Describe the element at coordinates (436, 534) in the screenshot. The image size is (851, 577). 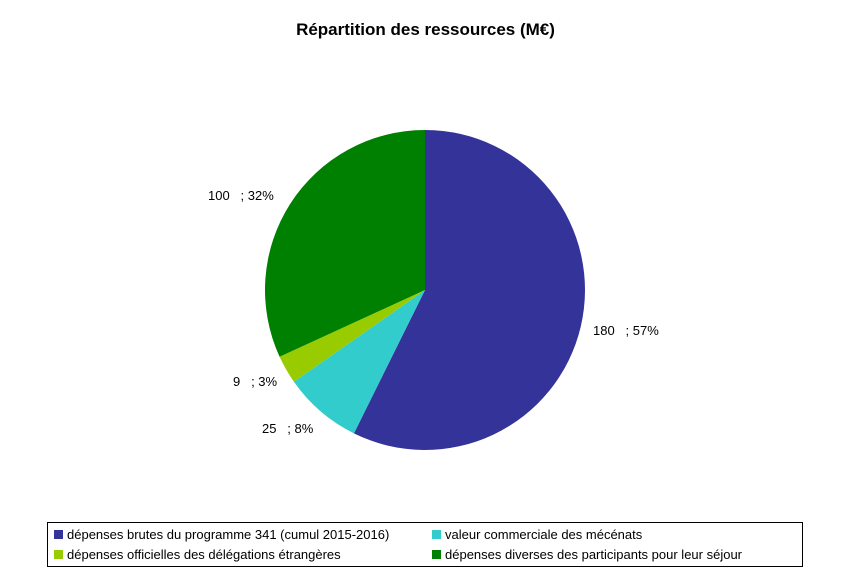
I see `legend-swatch-mecenats` at that location.